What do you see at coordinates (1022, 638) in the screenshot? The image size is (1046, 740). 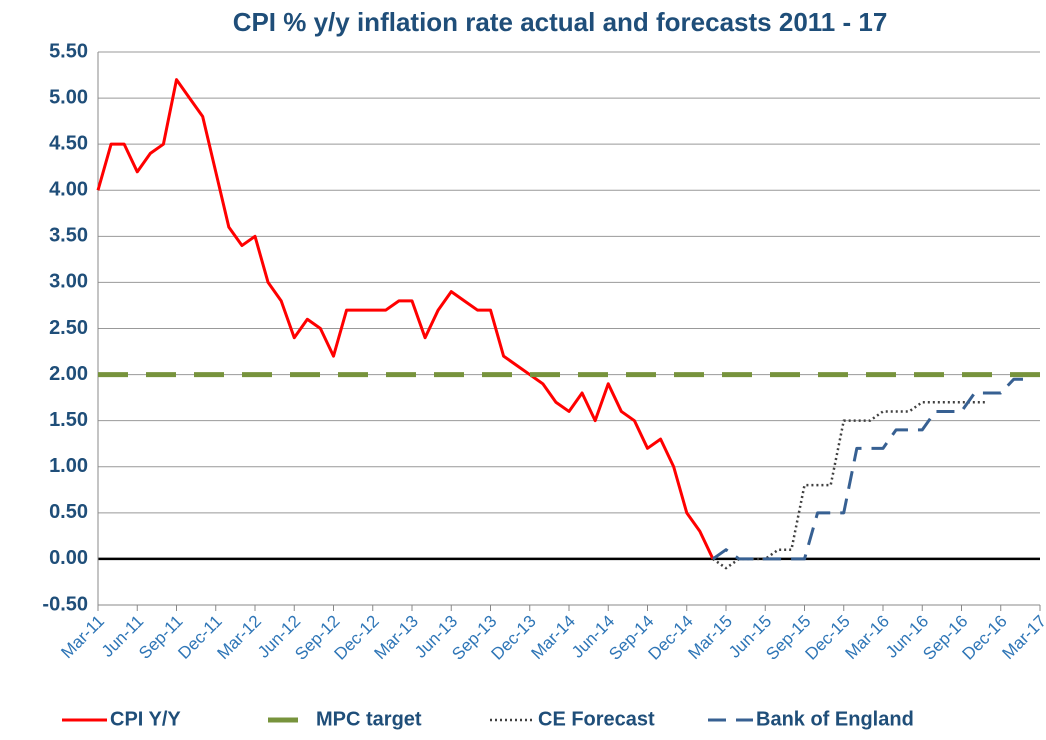 I see `x-tick-label: Mar-17` at bounding box center [1022, 638].